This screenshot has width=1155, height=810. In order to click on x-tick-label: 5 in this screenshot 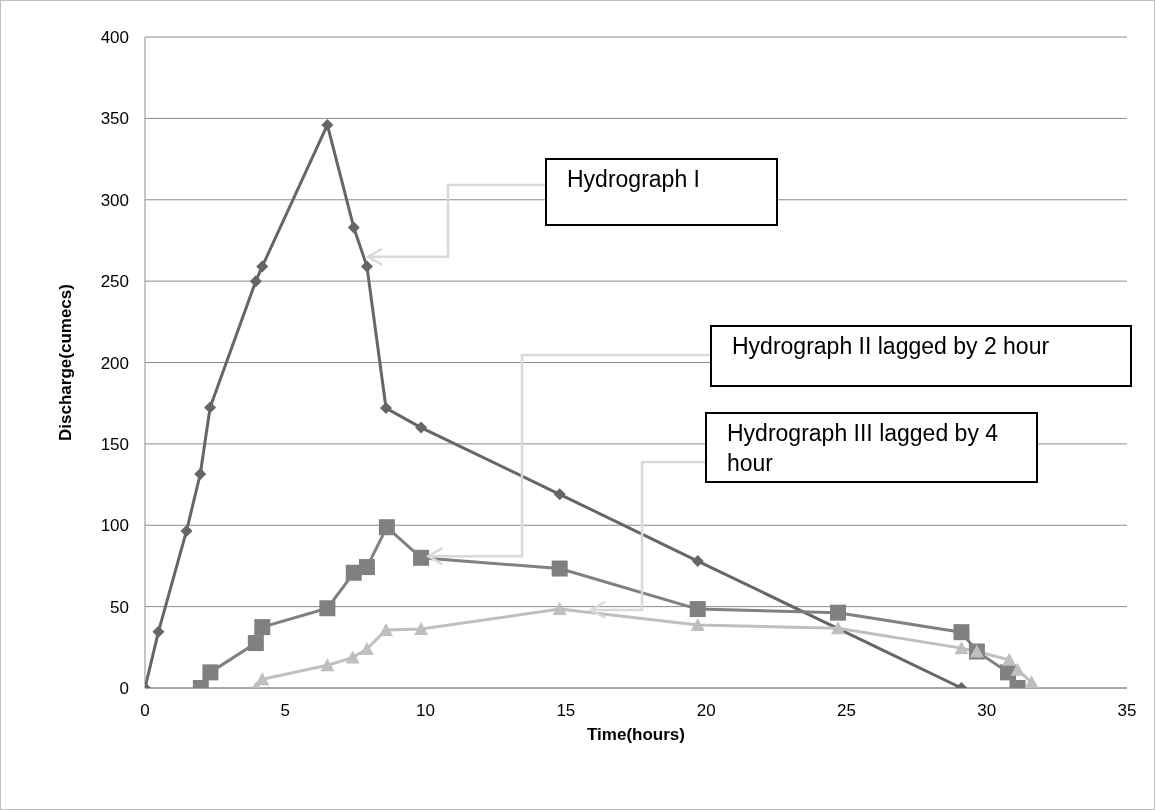, I will do `click(285, 711)`.